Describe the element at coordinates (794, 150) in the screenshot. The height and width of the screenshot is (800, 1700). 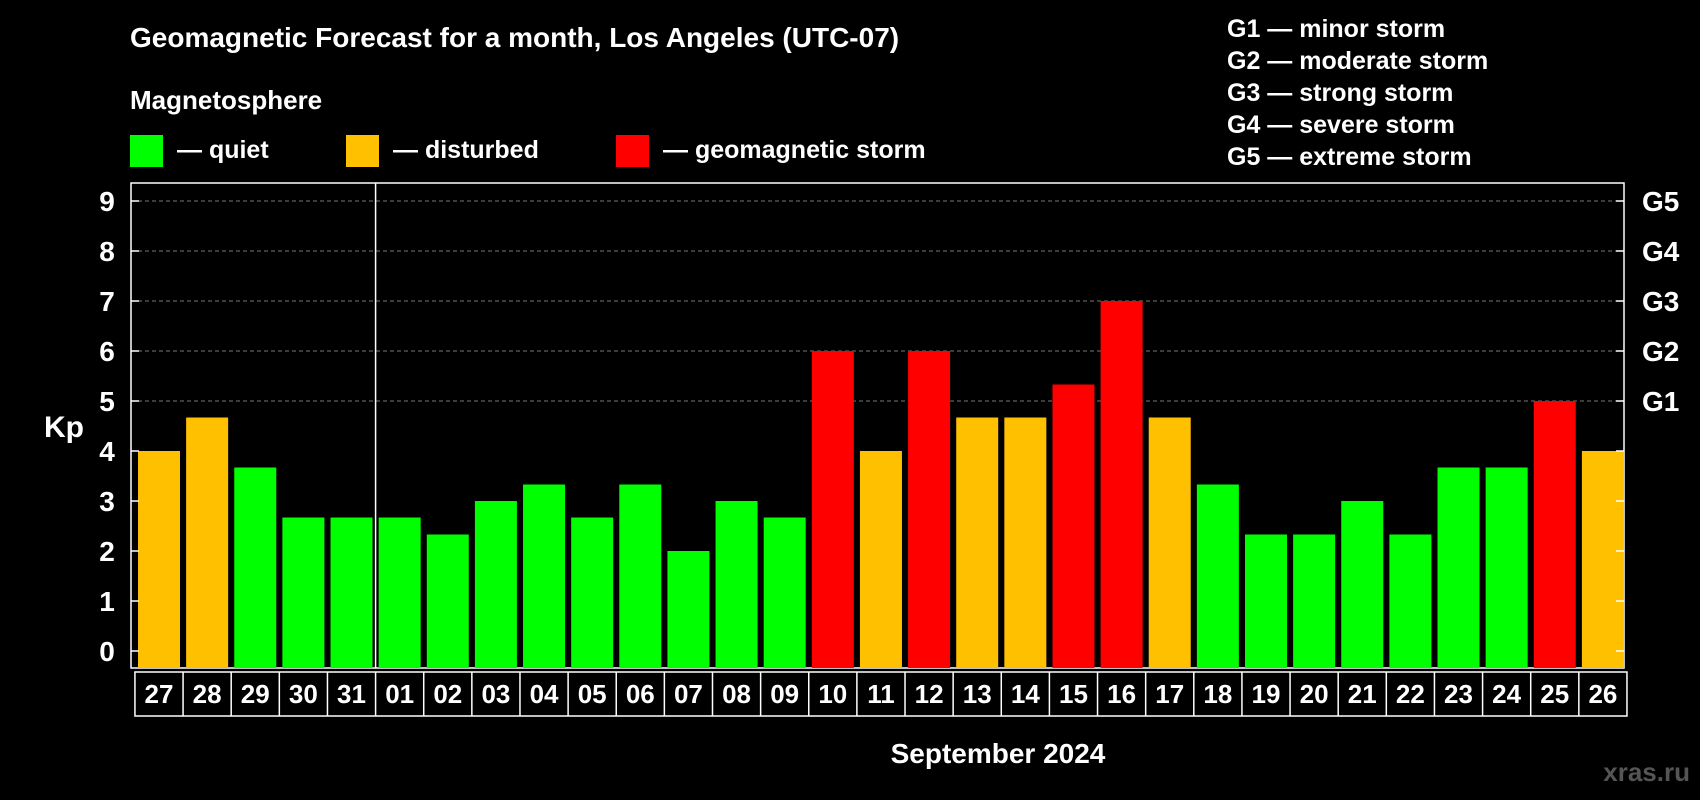
I see `legend-label-storm: — geomagnetic storm` at that location.